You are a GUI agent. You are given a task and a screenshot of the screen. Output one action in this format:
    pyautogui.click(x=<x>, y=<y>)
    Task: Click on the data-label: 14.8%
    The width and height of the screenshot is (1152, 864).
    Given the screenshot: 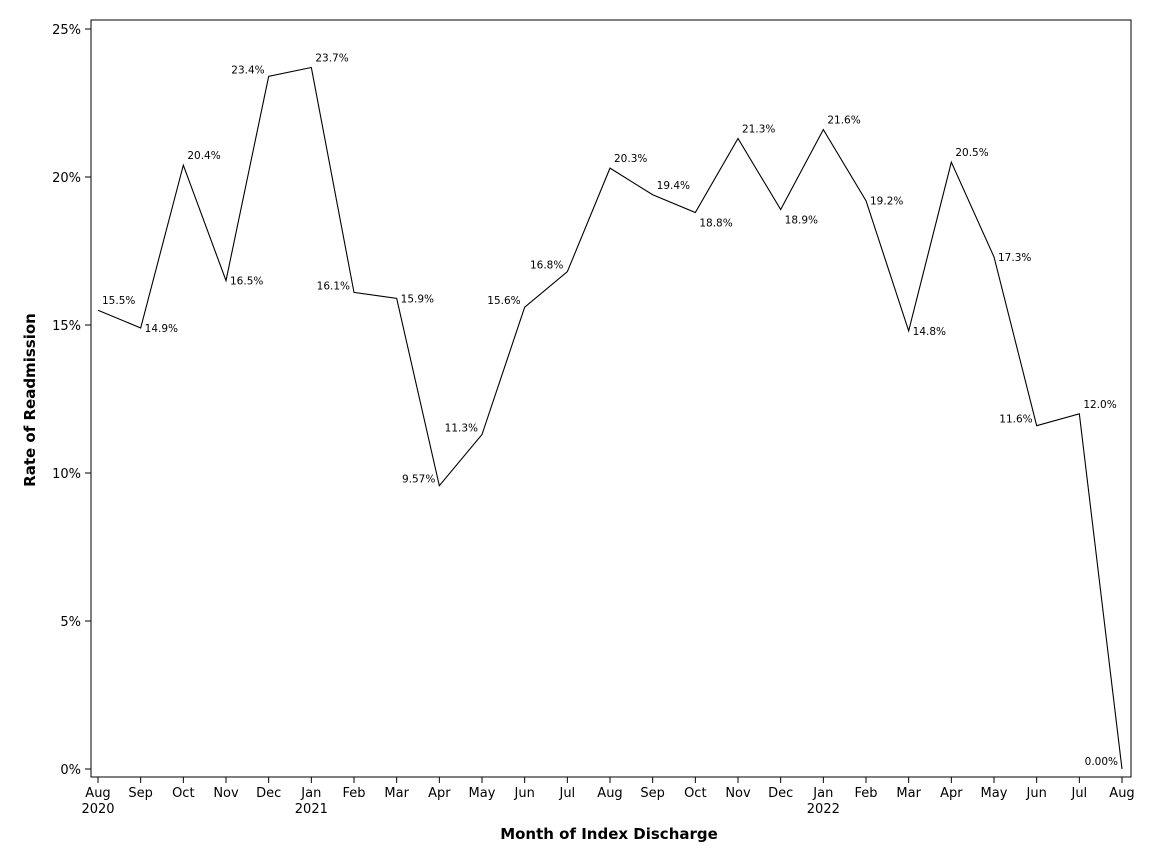 What is the action you would take?
    pyautogui.click(x=929, y=332)
    